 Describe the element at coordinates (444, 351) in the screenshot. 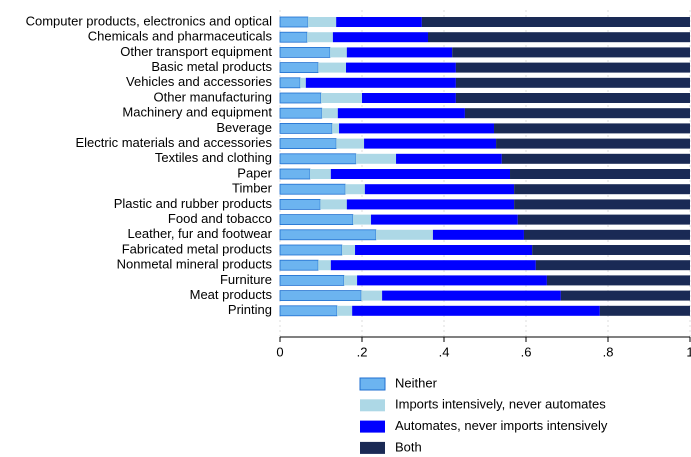

I see `x-tick-label: .4` at that location.